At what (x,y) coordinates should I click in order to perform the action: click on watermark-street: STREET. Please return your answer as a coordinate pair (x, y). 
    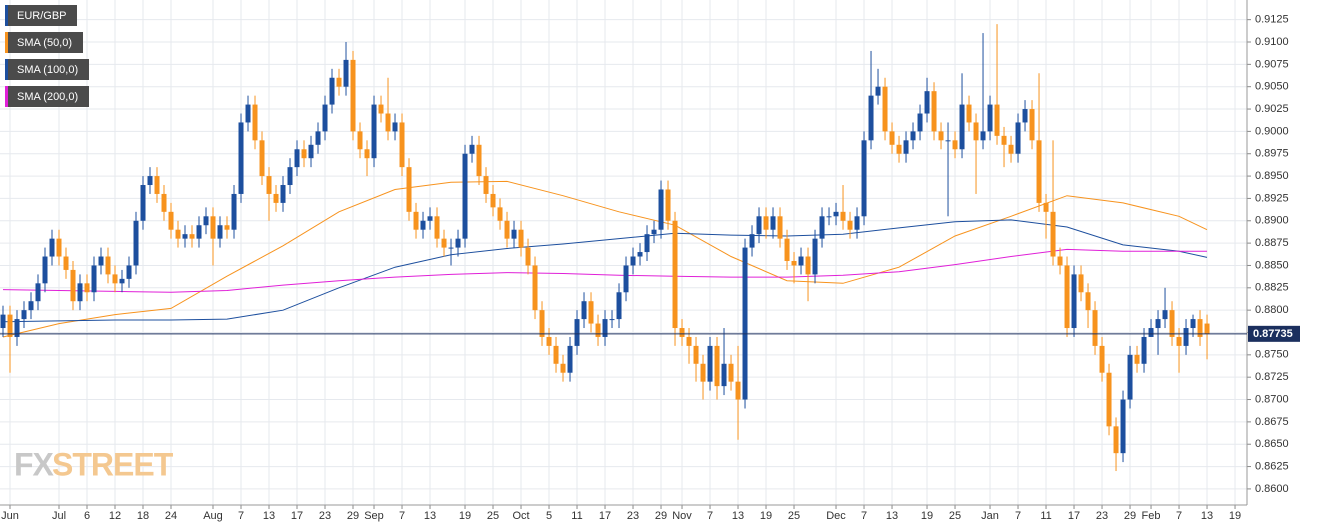
    Looking at the image, I should click on (113, 464).